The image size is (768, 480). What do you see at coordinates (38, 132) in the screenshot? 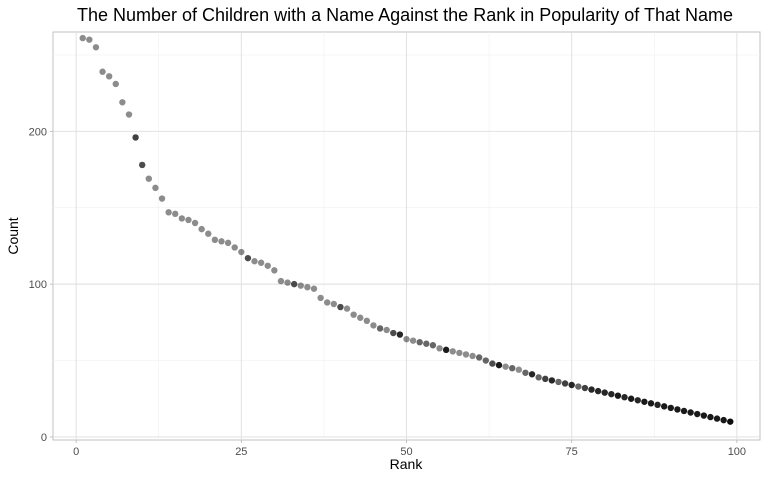
I see `y-tick-label: 200` at bounding box center [38, 132].